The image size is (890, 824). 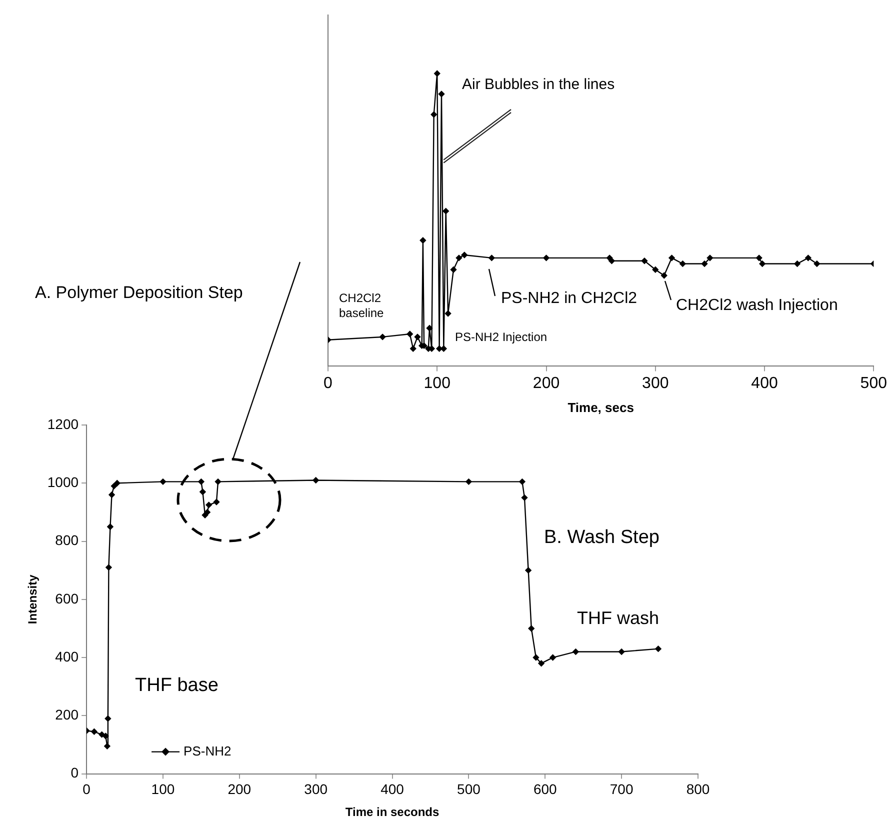 I want to click on annotation: CH2Cl2 baseline, so click(x=362, y=306).